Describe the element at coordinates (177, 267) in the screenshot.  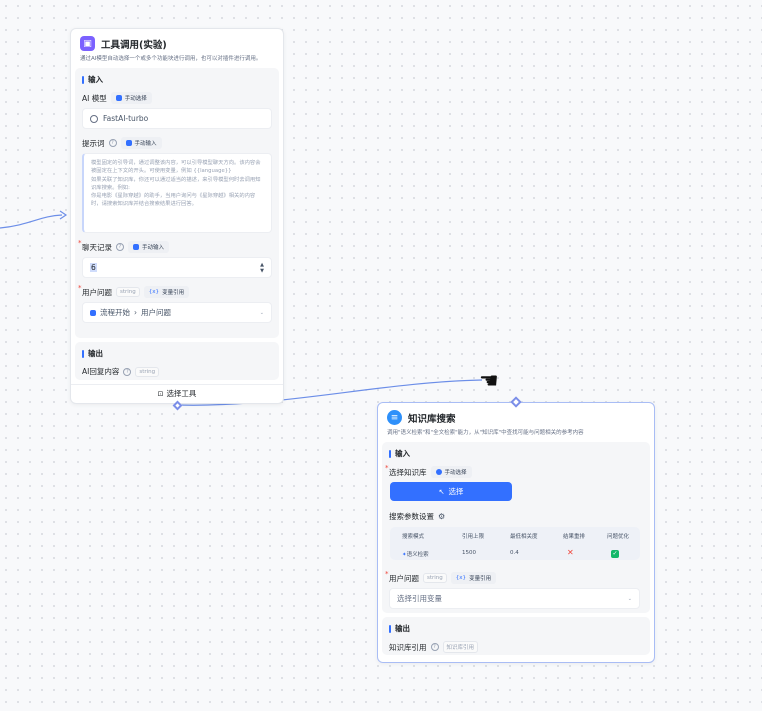
I see `history-number-input: 6 ▲ ▼` at that location.